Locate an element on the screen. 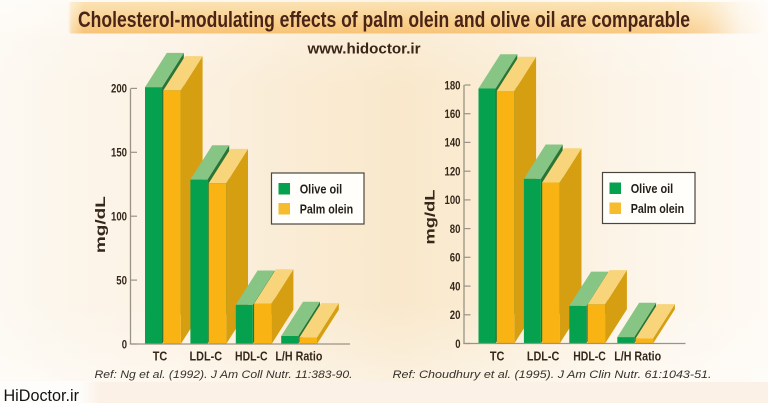 The height and width of the screenshot is (403, 768). svg-text: 40 is located at coordinates (455, 286).